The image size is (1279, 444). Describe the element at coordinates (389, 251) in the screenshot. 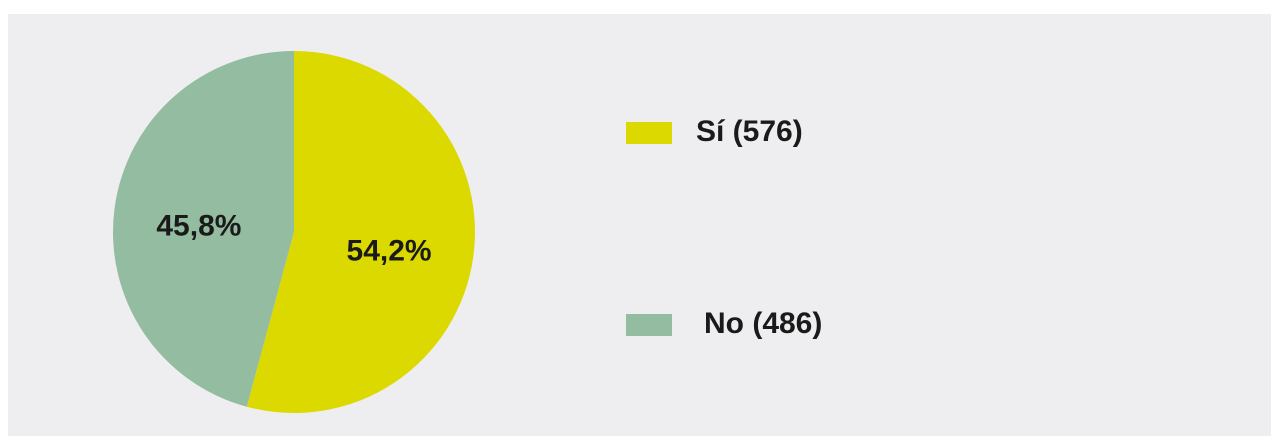

I see `slice-label: 54,2%` at that location.